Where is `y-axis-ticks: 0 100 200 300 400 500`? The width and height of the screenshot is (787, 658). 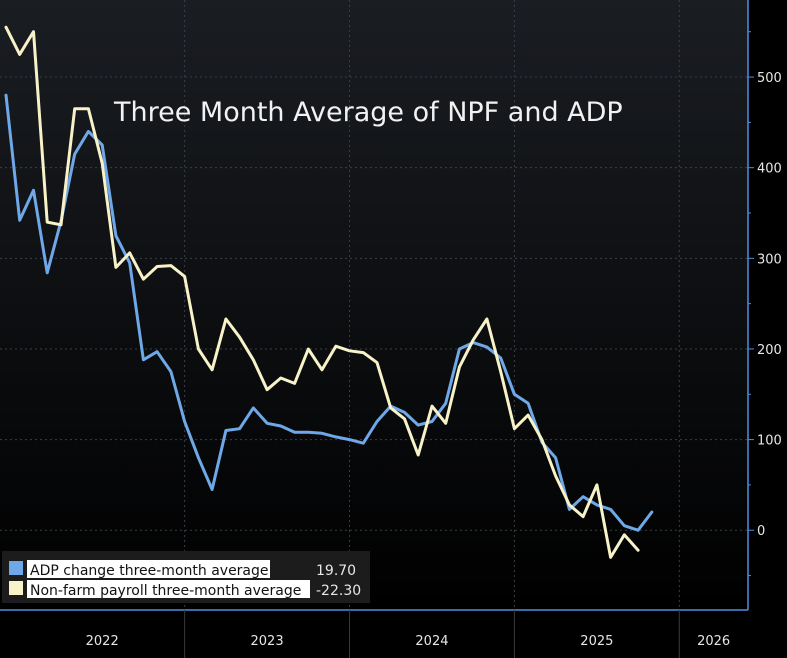
y-axis-ticks: 0 100 200 300 400 500 is located at coordinates (765, 304).